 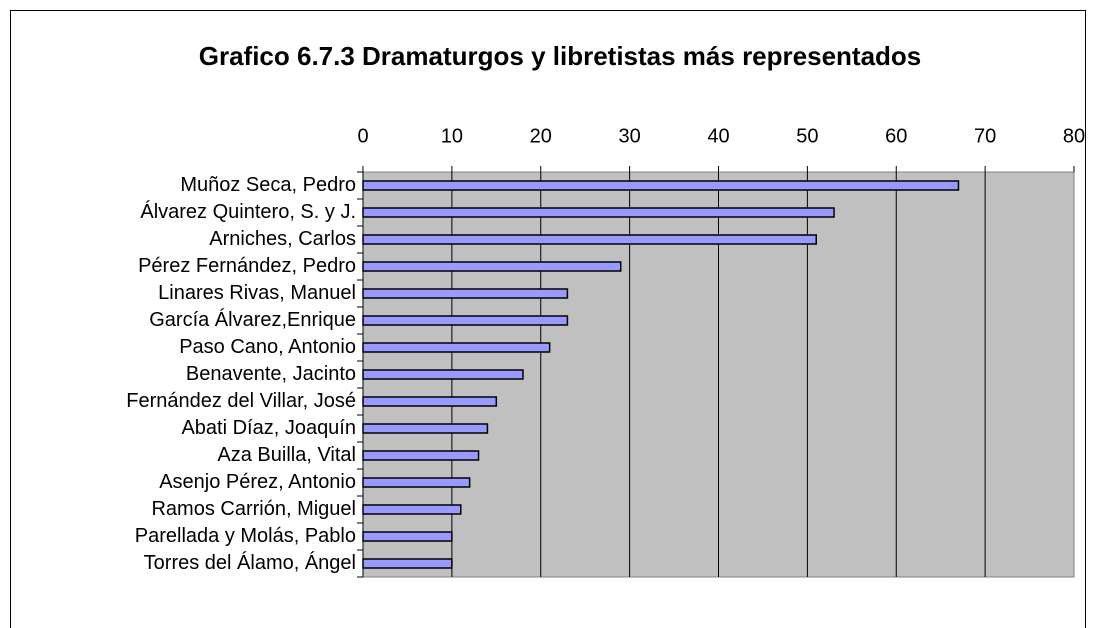 What do you see at coordinates (362, 136) in the screenshot?
I see `x-tick-label: 0` at bounding box center [362, 136].